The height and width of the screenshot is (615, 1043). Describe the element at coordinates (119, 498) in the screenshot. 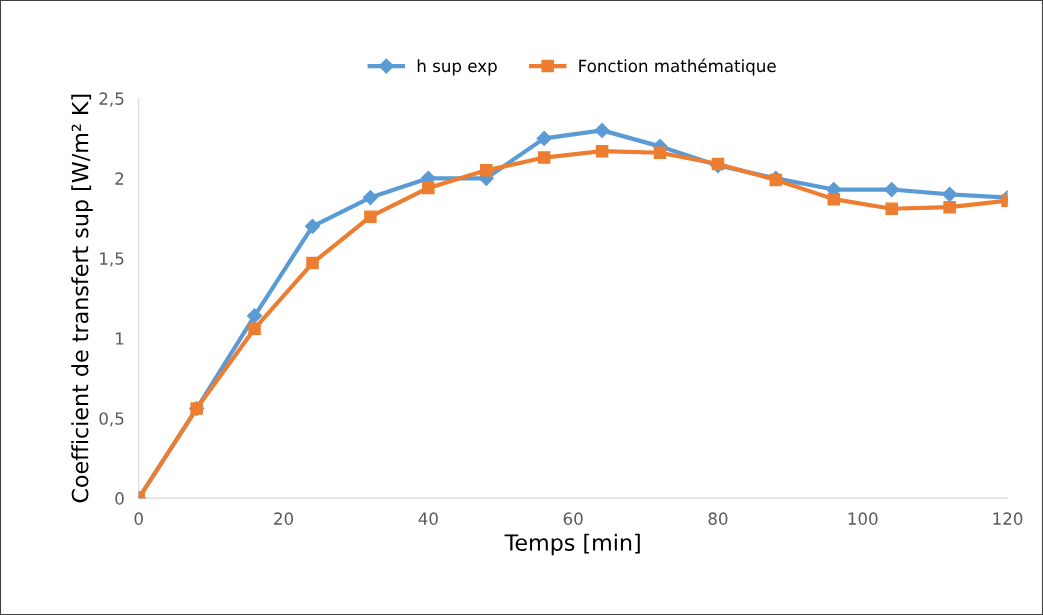

I see `y-tick-label: 0` at that location.